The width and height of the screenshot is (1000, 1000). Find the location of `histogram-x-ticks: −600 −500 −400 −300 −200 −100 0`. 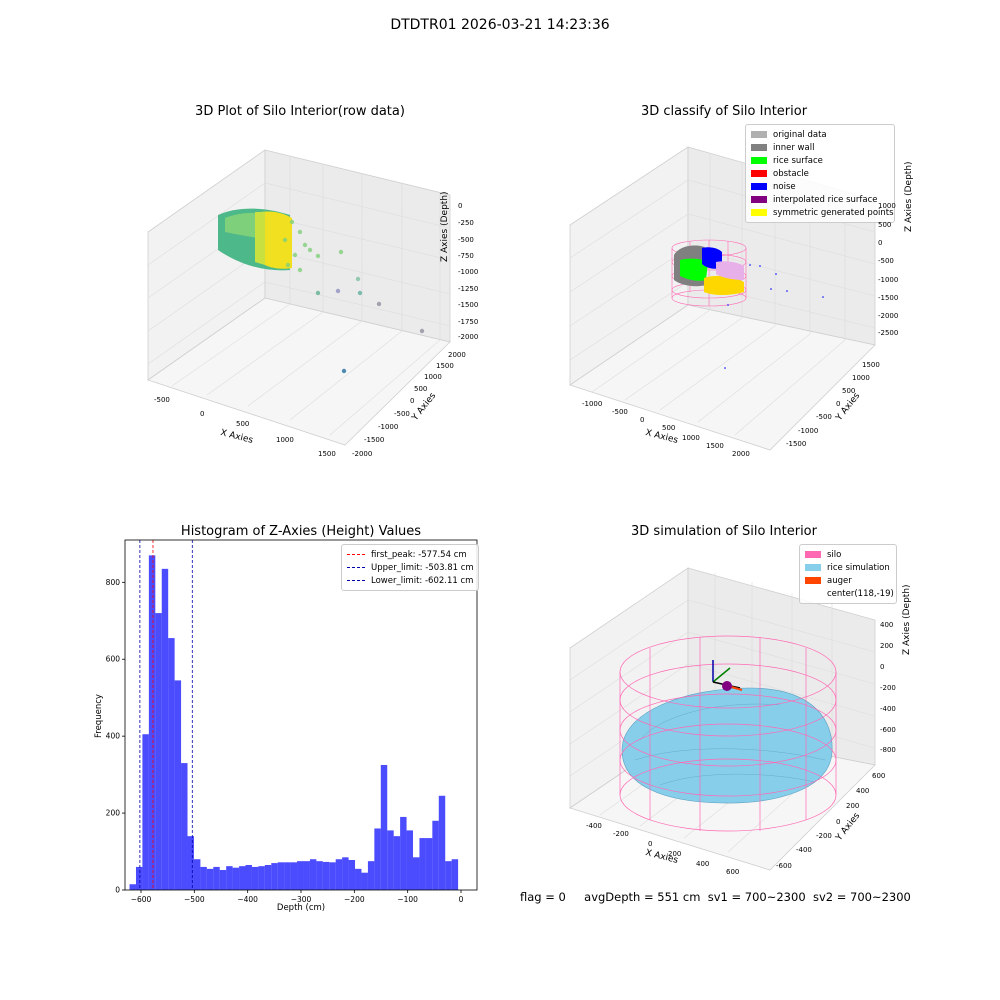

histogram-x-ticks: −600 −500 −400 −300 −200 −100 0 is located at coordinates (297, 897).